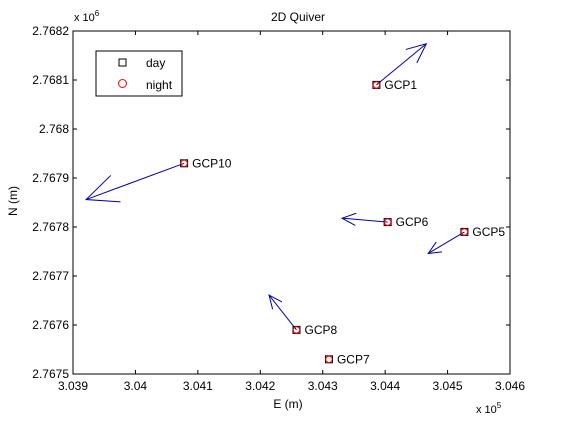  Describe the element at coordinates (260, 386) in the screenshot. I see `x-tick-label: 3.042` at that location.